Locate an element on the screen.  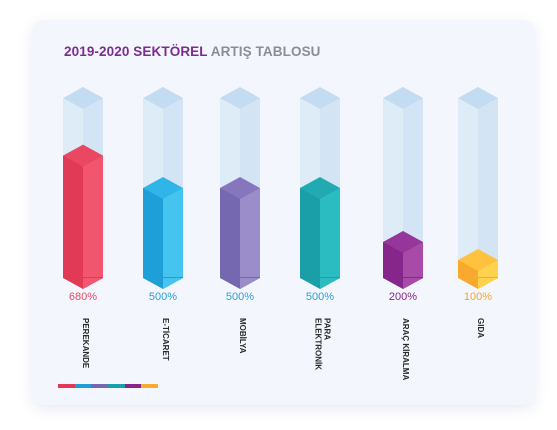
category-label: PEREKANDE is located at coordinates (85, 343).